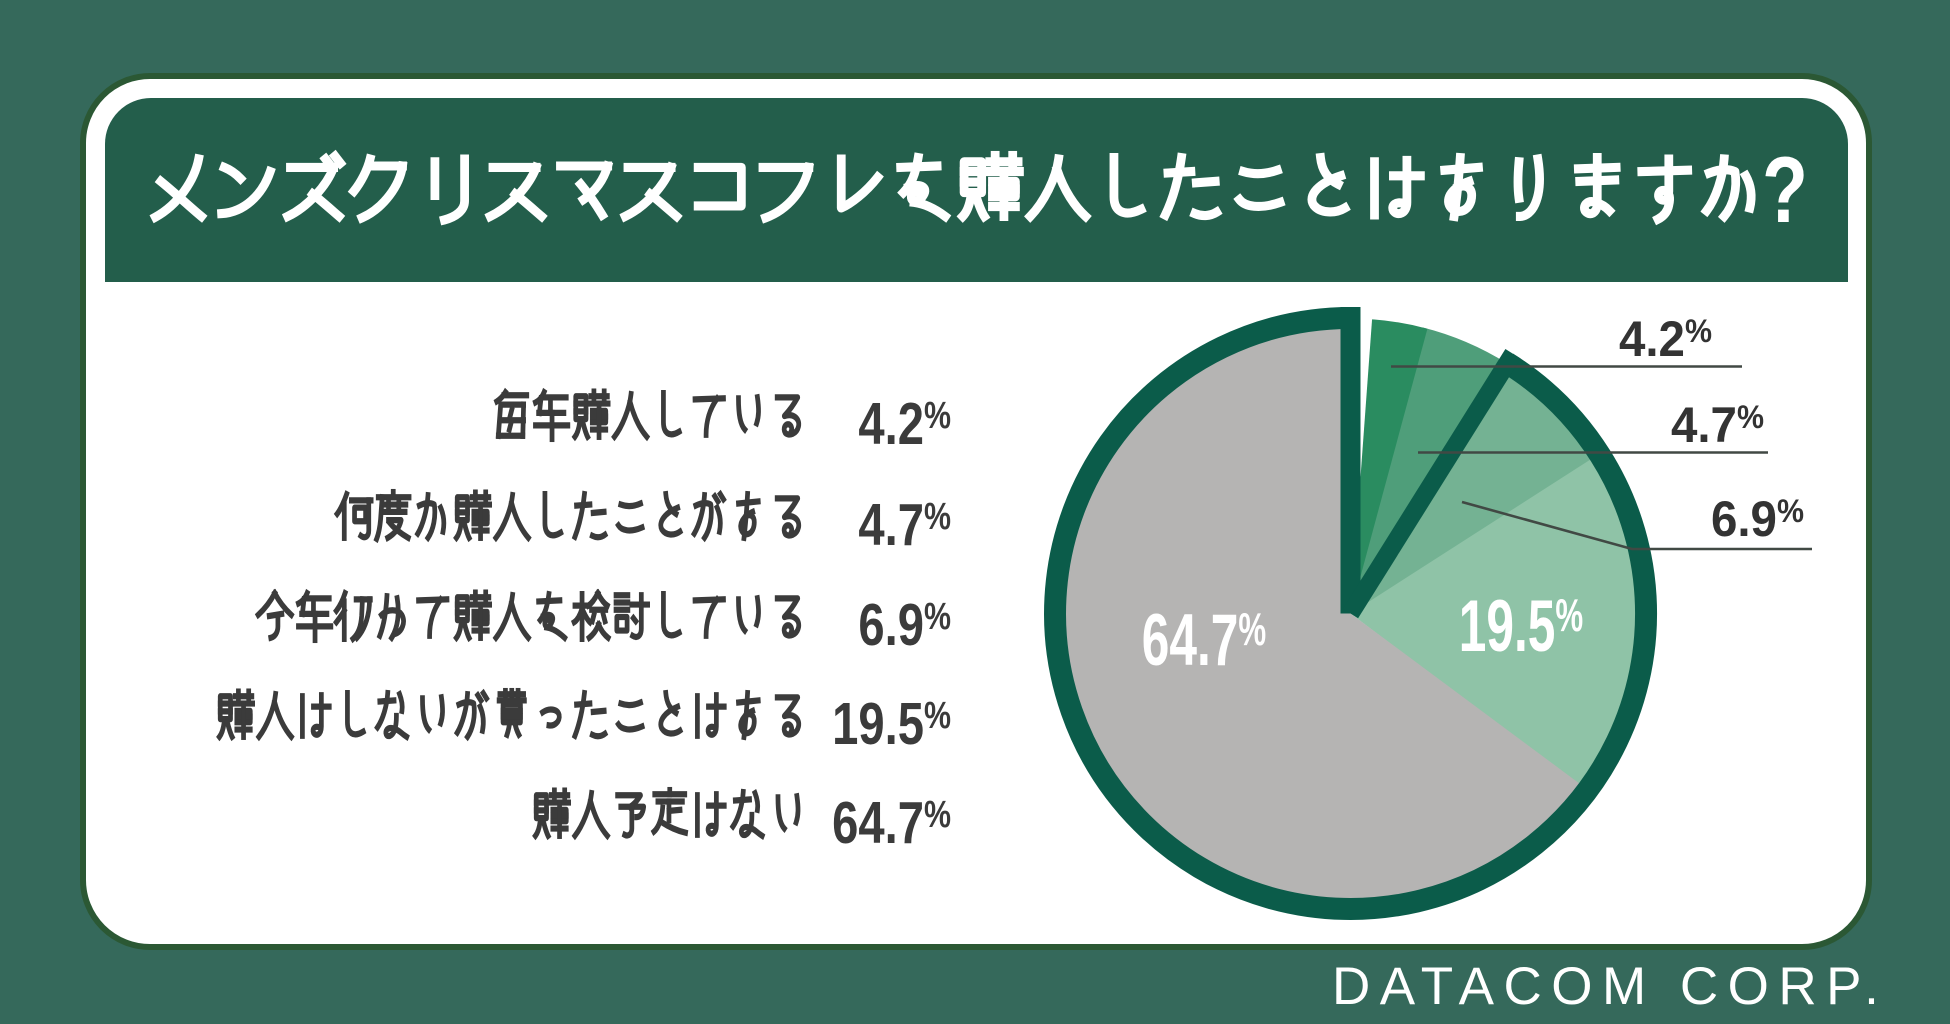 The width and height of the screenshot is (1950, 1024). What do you see at coordinates (891, 823) in the screenshot?
I see `svg-text: 64.7%` at bounding box center [891, 823].